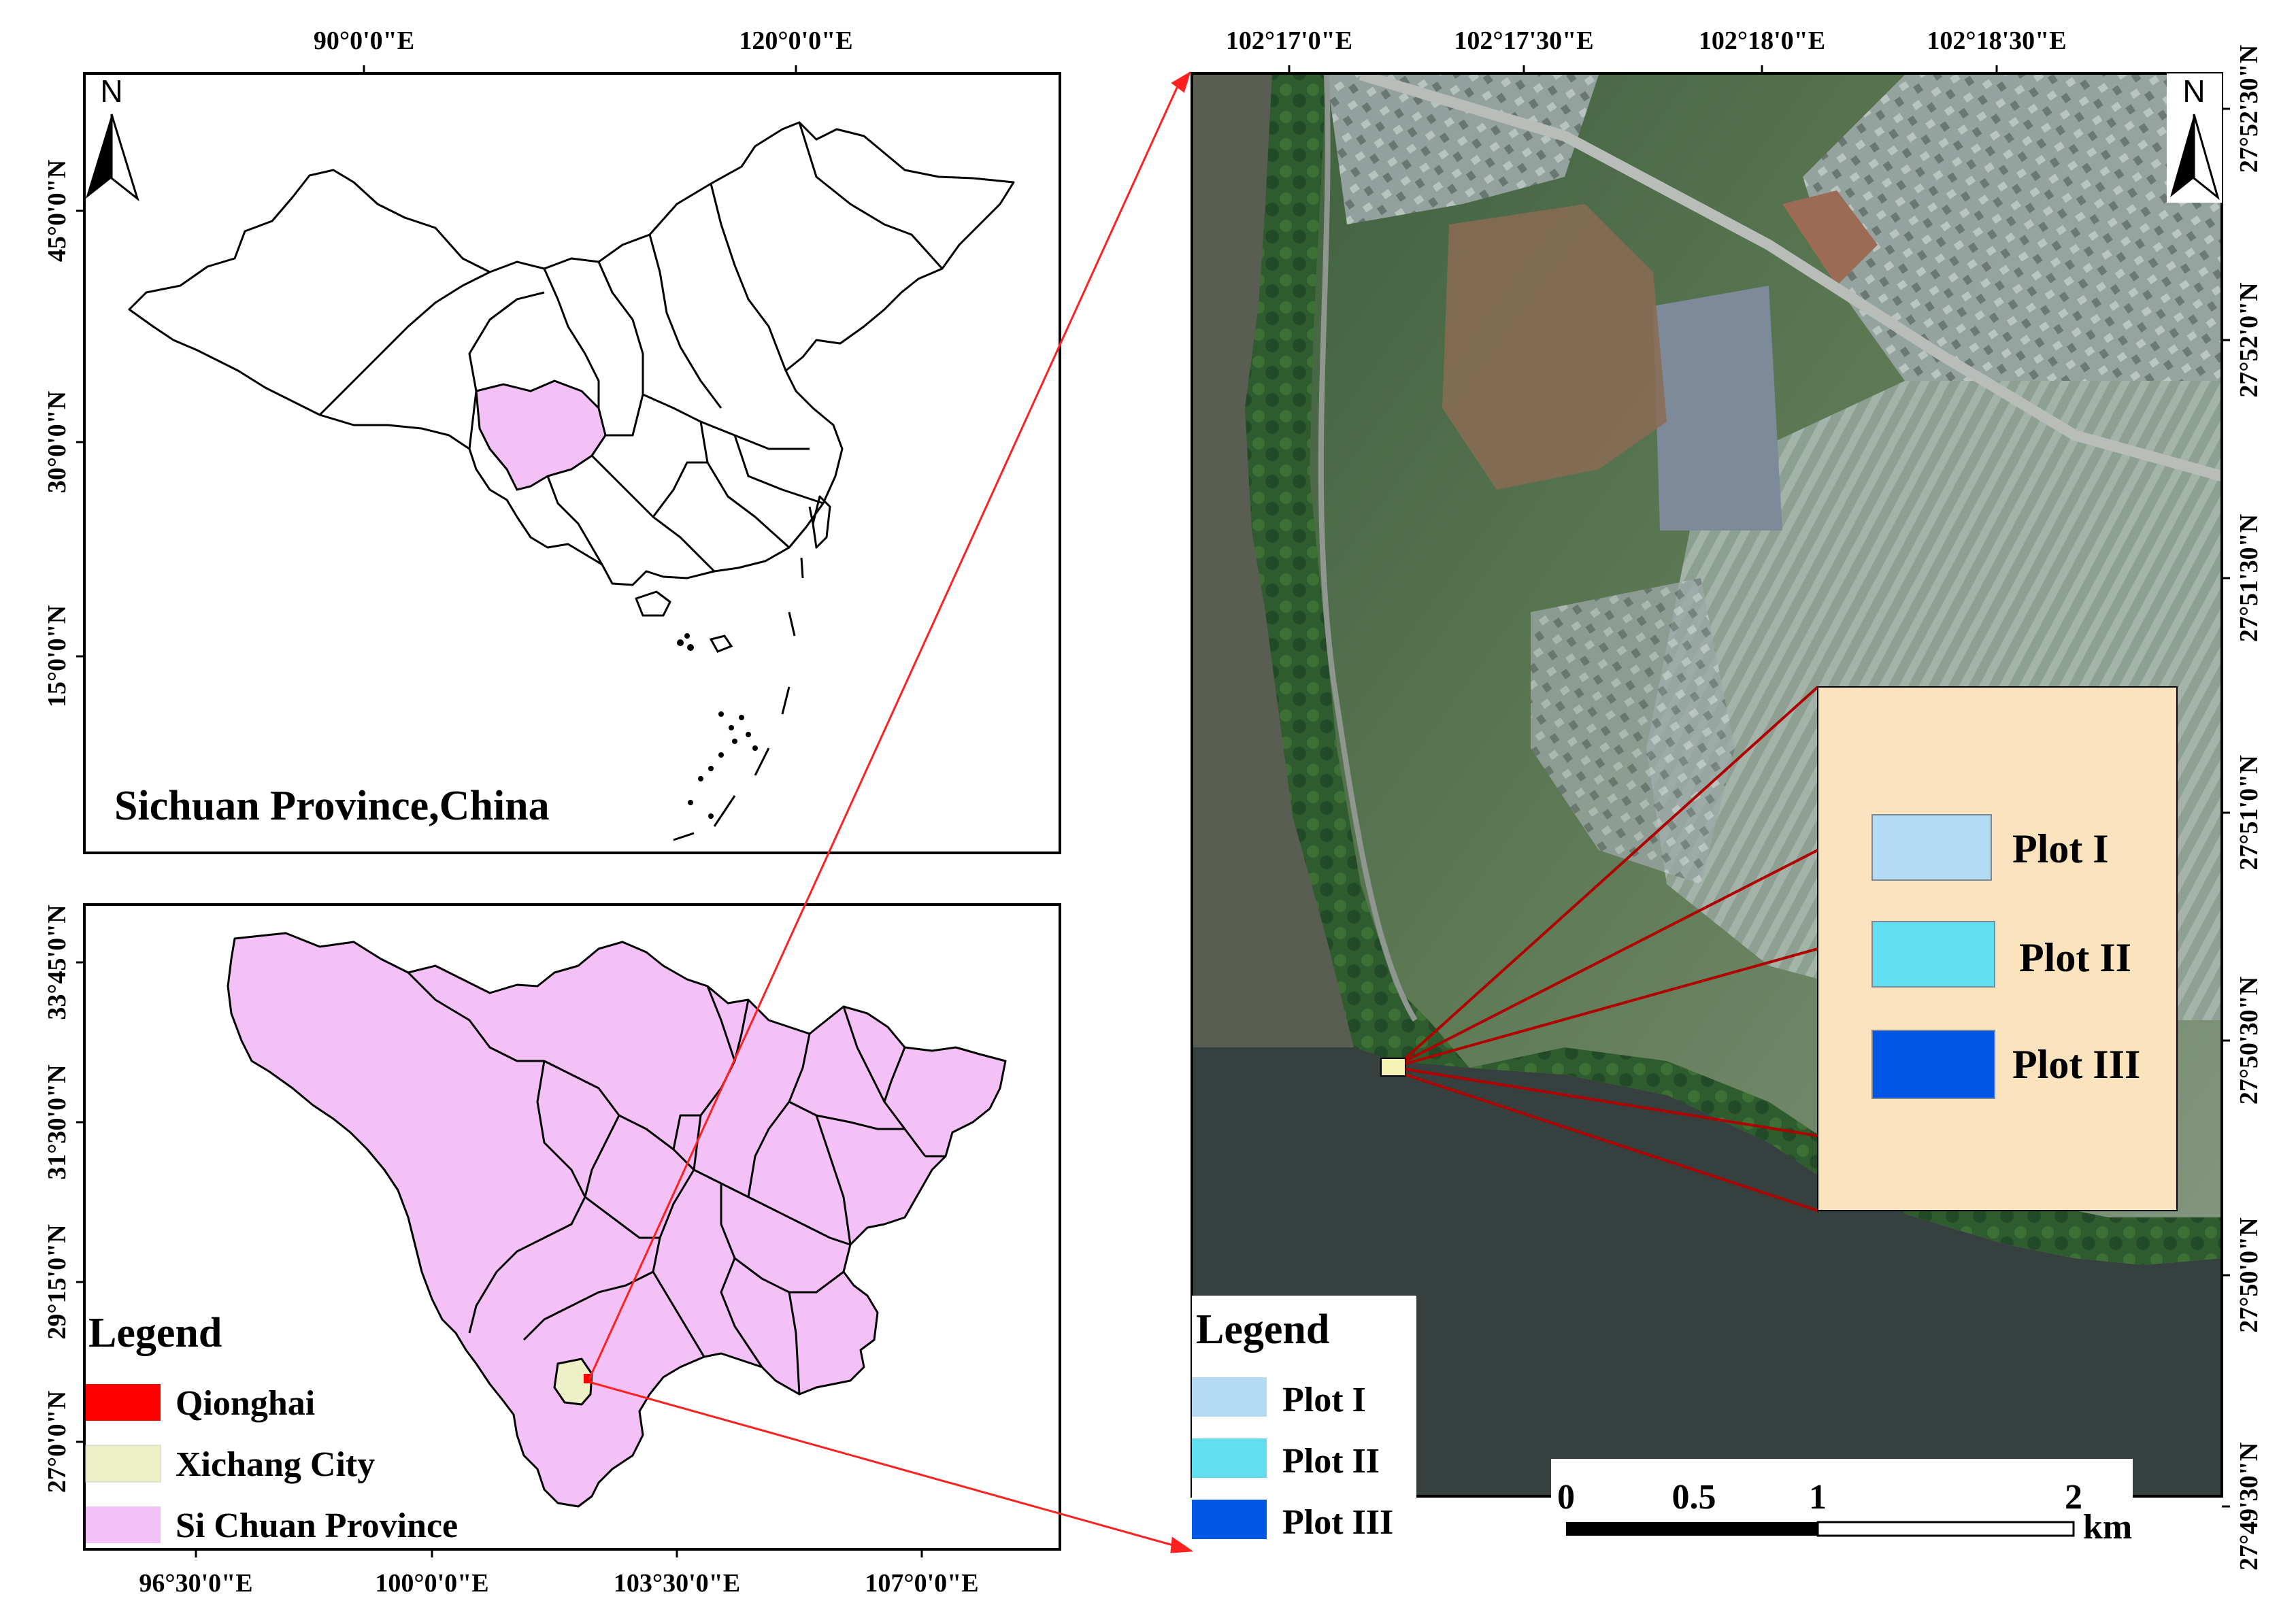  Describe the element at coordinates (1289, 41) in the screenshot. I see `sat-top-tick-102-17-0E: 102°17'0"E` at that location.